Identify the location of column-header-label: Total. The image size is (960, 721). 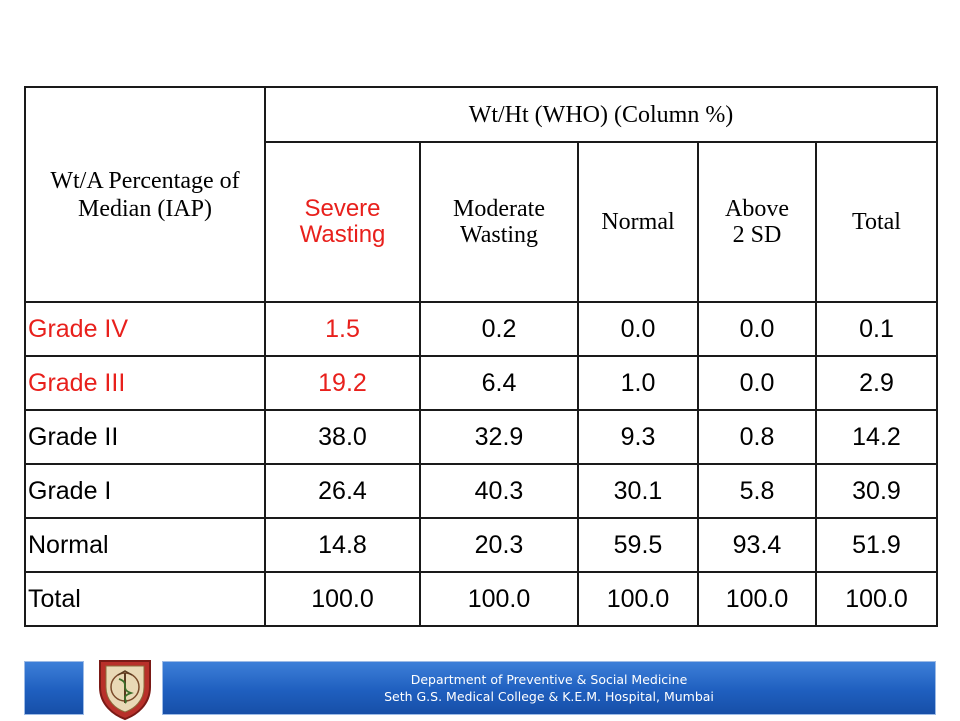
(876, 222).